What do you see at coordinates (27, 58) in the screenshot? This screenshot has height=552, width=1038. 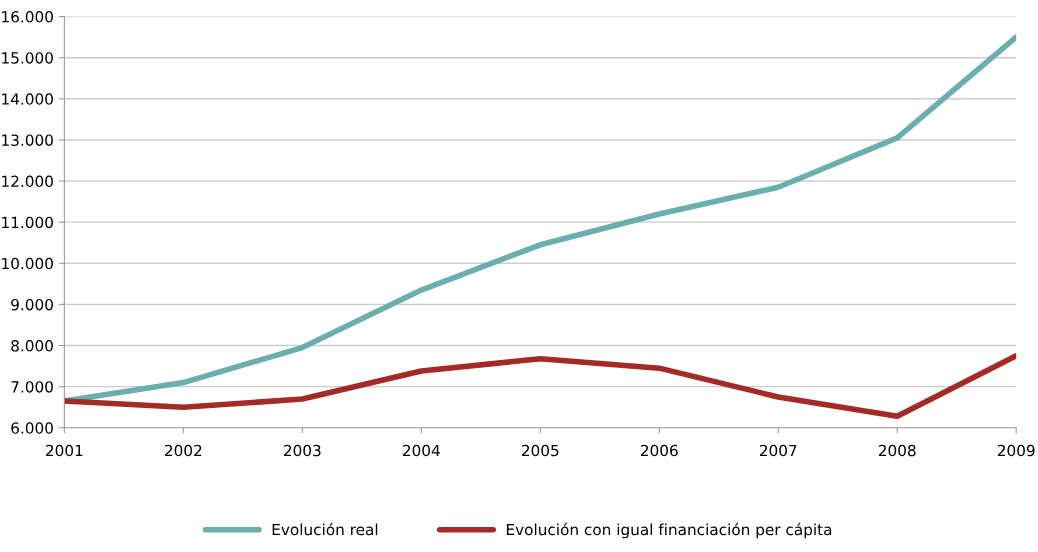 I see `y-tick-label: 15.000` at bounding box center [27, 58].